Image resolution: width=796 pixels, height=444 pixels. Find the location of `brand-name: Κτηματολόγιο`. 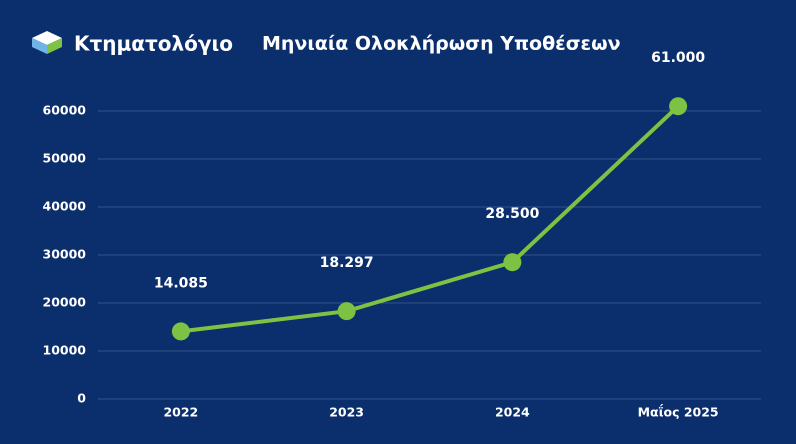

brand-name: Κτηματολόγιο is located at coordinates (153, 44).